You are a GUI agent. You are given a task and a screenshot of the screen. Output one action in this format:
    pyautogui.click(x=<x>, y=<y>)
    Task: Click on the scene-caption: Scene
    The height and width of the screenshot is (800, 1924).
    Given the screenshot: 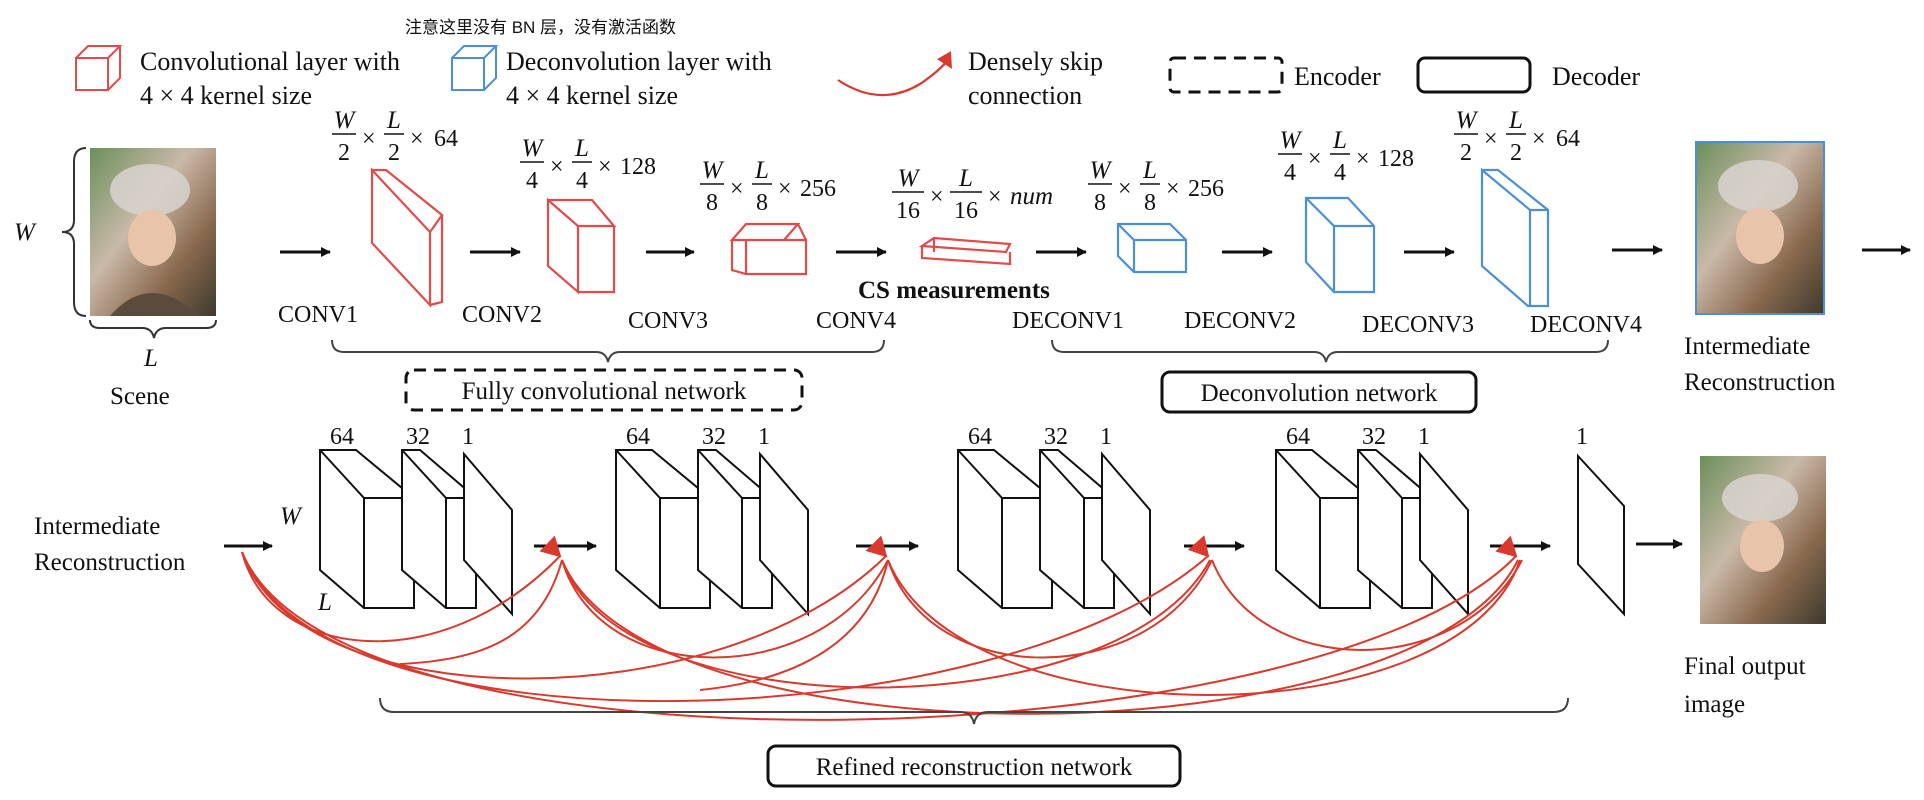 What is the action you would take?
    pyautogui.click(x=140, y=396)
    